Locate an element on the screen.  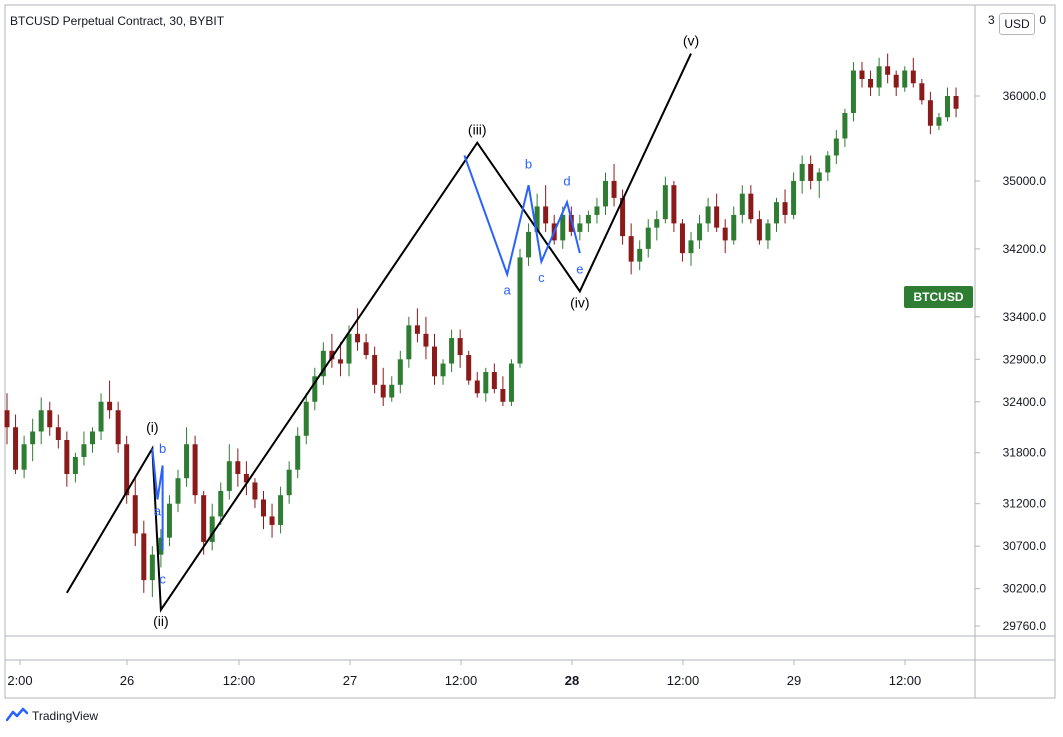
time-axis: 2:00 26 12:00 27 12:00 28 12:00 29 12:00 is located at coordinates (464, 674).